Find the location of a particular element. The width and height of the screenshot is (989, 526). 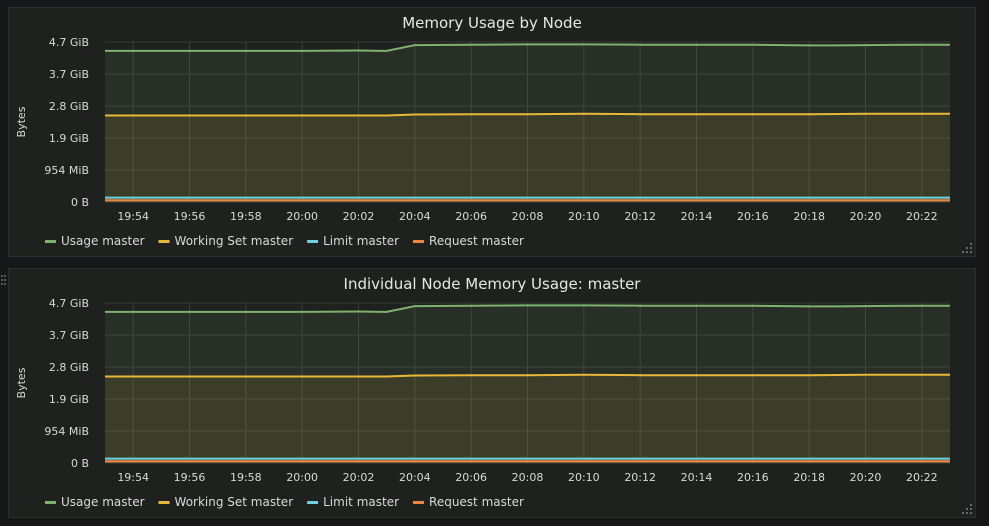

row-drag-handle-icon is located at coordinates (3, 281).